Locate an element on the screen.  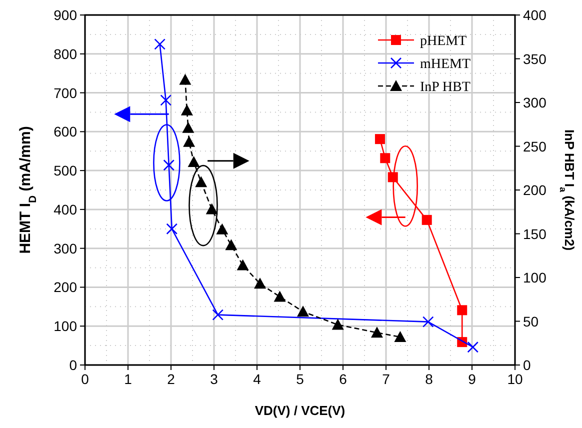
x-tick-label: 6 is located at coordinates (343, 379).